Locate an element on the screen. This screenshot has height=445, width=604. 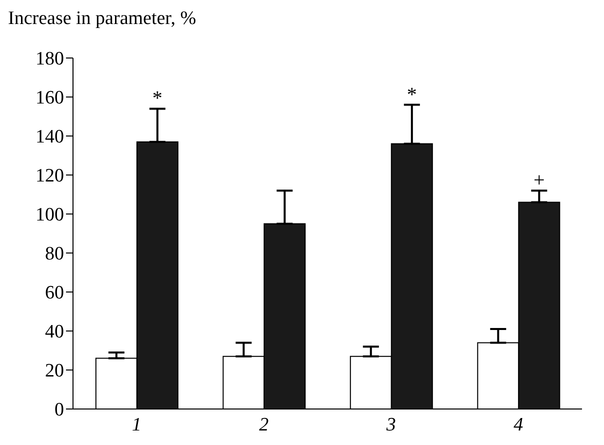
y-tick-label: 180 is located at coordinates (50, 59).